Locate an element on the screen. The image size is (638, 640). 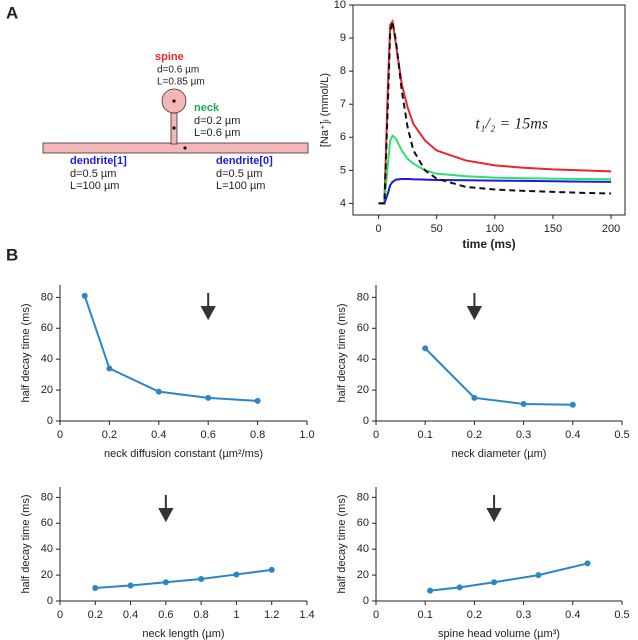
x-tick-label: 50 is located at coordinates (437, 229).